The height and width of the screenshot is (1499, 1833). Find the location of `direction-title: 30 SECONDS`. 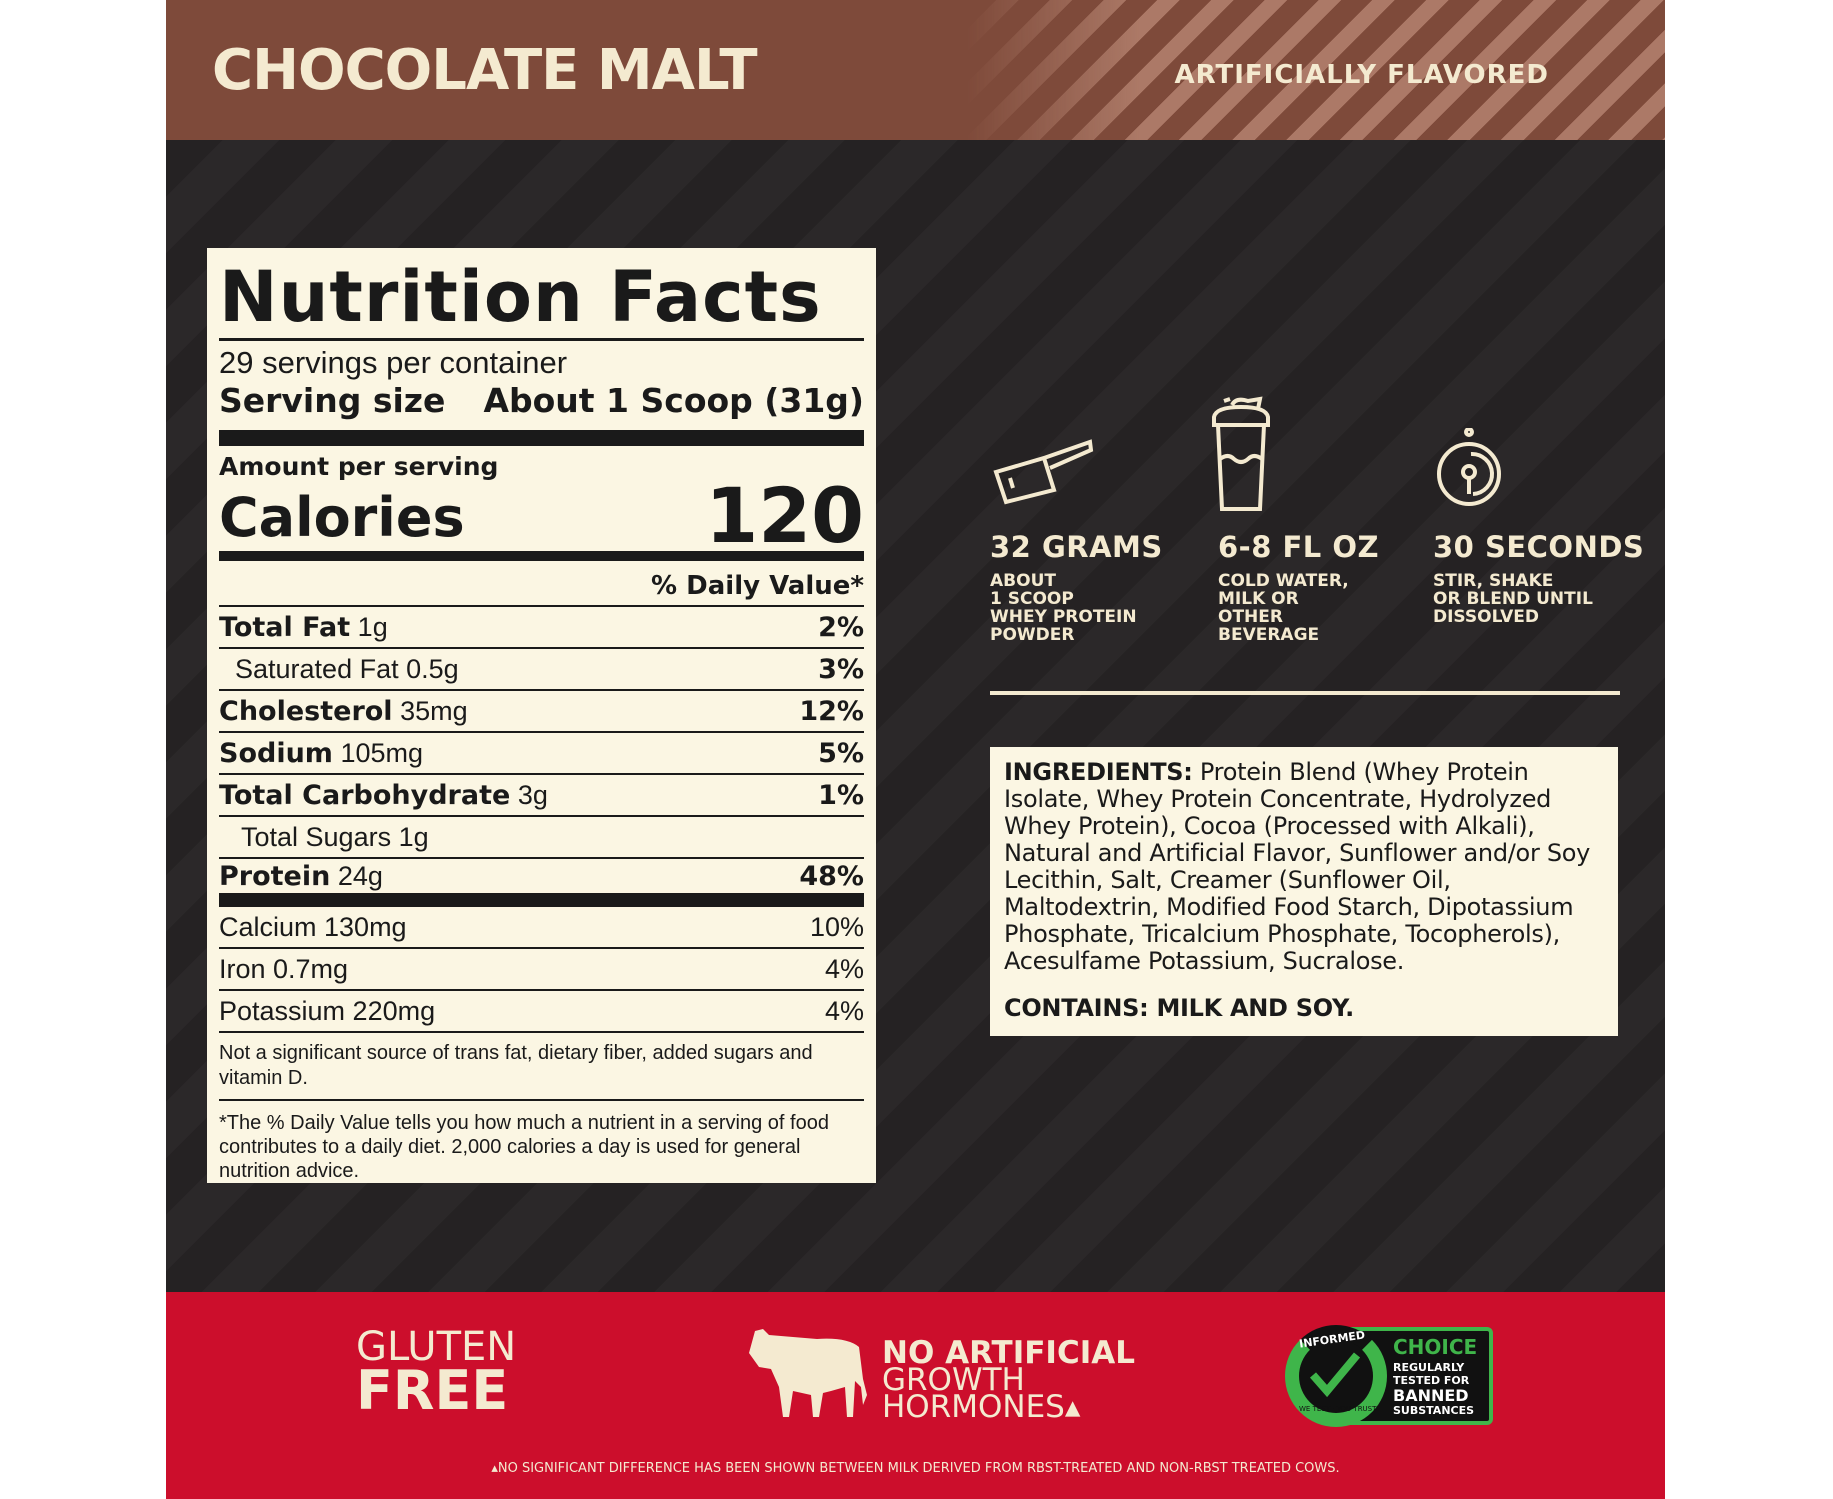

direction-title: 30 SECONDS is located at coordinates (1539, 547).